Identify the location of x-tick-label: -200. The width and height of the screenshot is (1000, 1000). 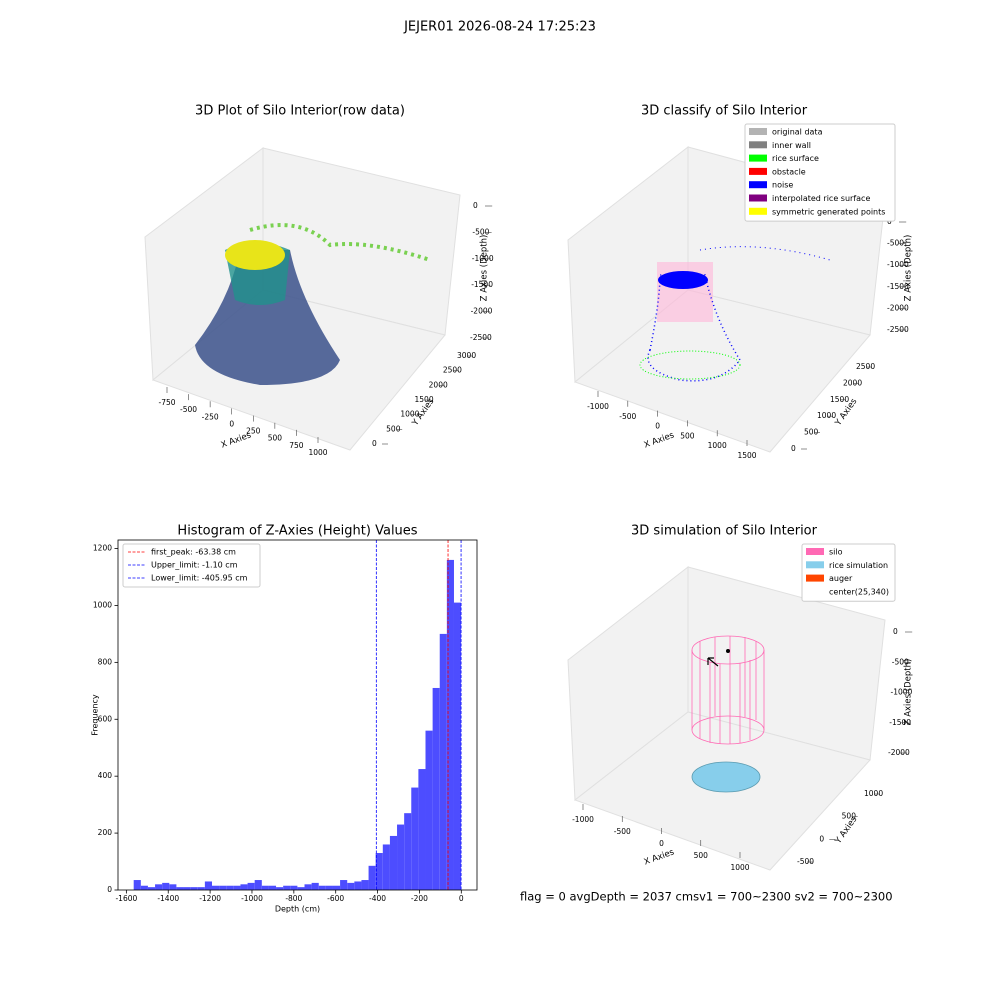
(419, 898).